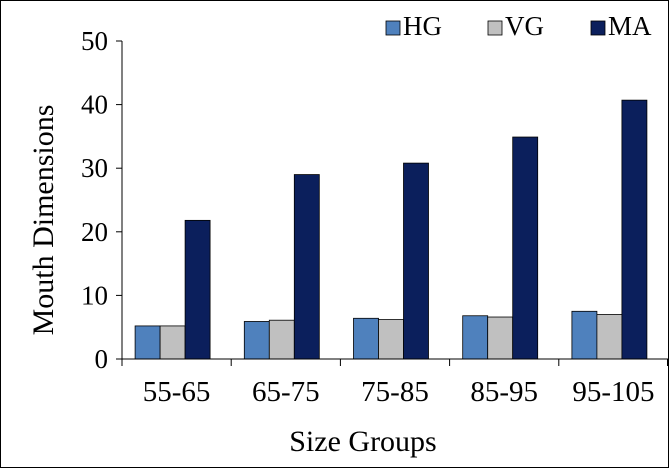 The height and width of the screenshot is (469, 669). Describe the element at coordinates (94, 41) in the screenshot. I see `y-tick-label: 50` at that location.